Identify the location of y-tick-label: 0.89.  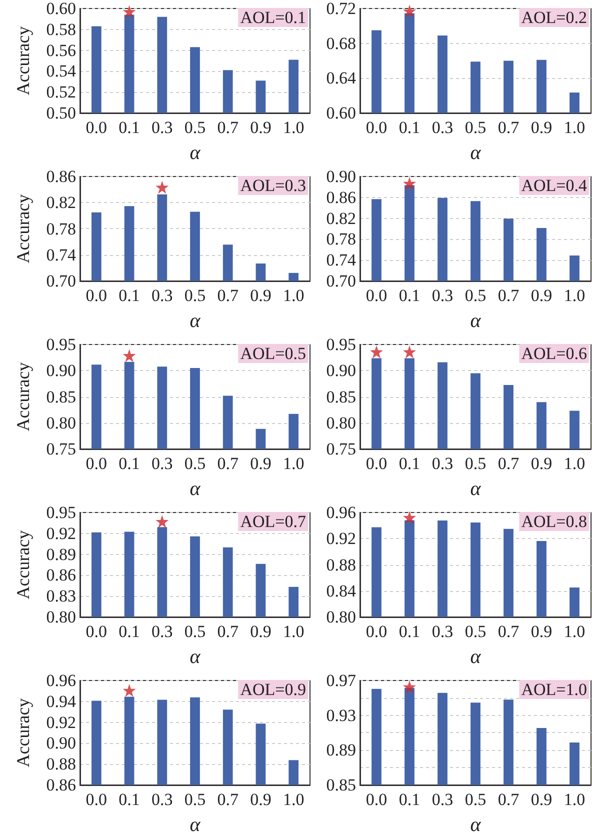
(61, 554).